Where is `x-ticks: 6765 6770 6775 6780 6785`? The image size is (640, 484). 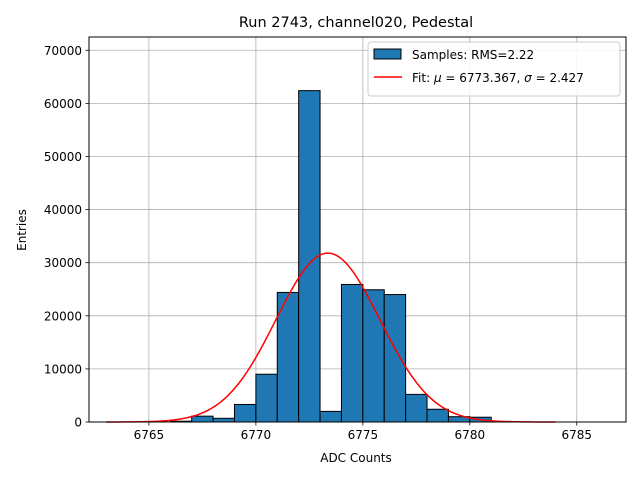
x-ticks: 6765 6770 6775 6780 6785 is located at coordinates (363, 432).